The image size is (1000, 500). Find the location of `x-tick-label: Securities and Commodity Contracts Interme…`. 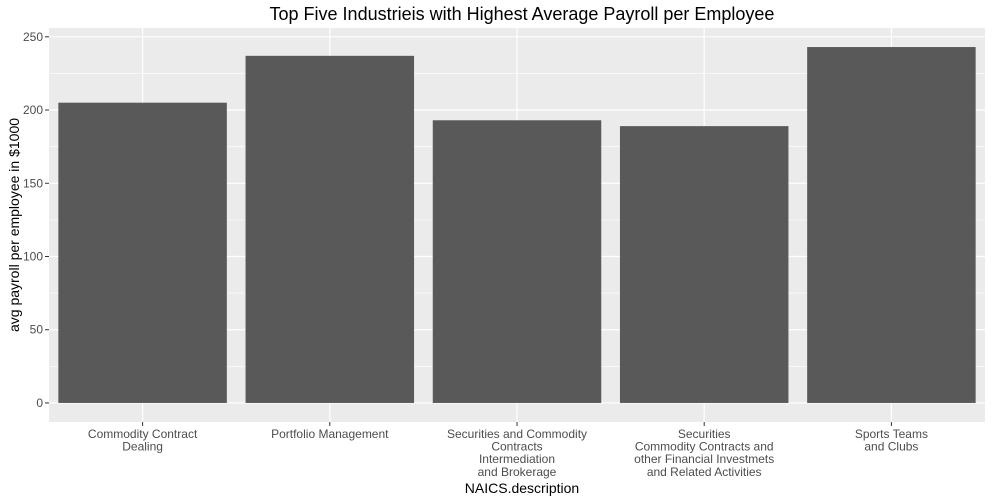

x-tick-label: Securities and Commodity Contracts Interme… is located at coordinates (517, 453).